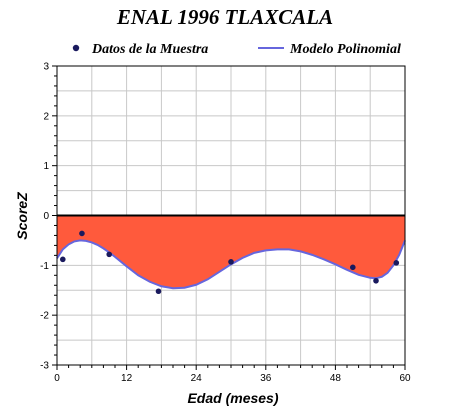 The width and height of the screenshot is (450, 420). Describe the element at coordinates (57, 378) in the screenshot. I see `x-tick-label: 0` at that location.